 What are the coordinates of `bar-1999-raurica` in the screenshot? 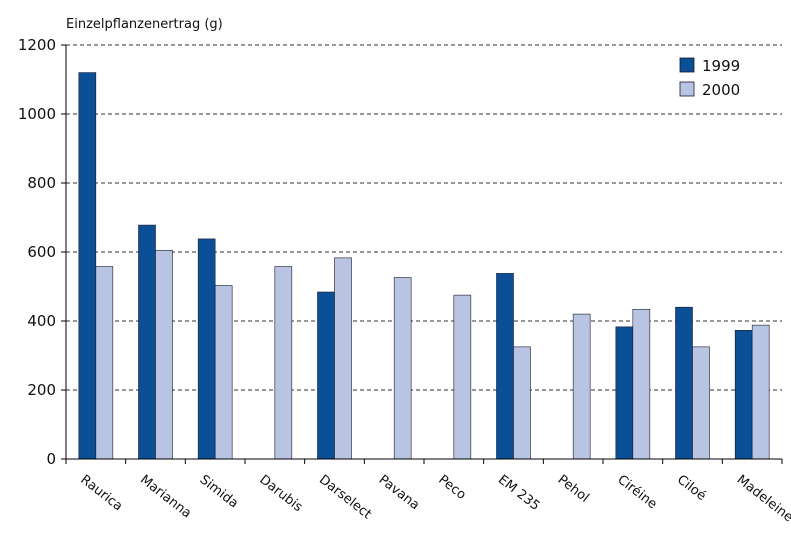 It's located at (87, 266).